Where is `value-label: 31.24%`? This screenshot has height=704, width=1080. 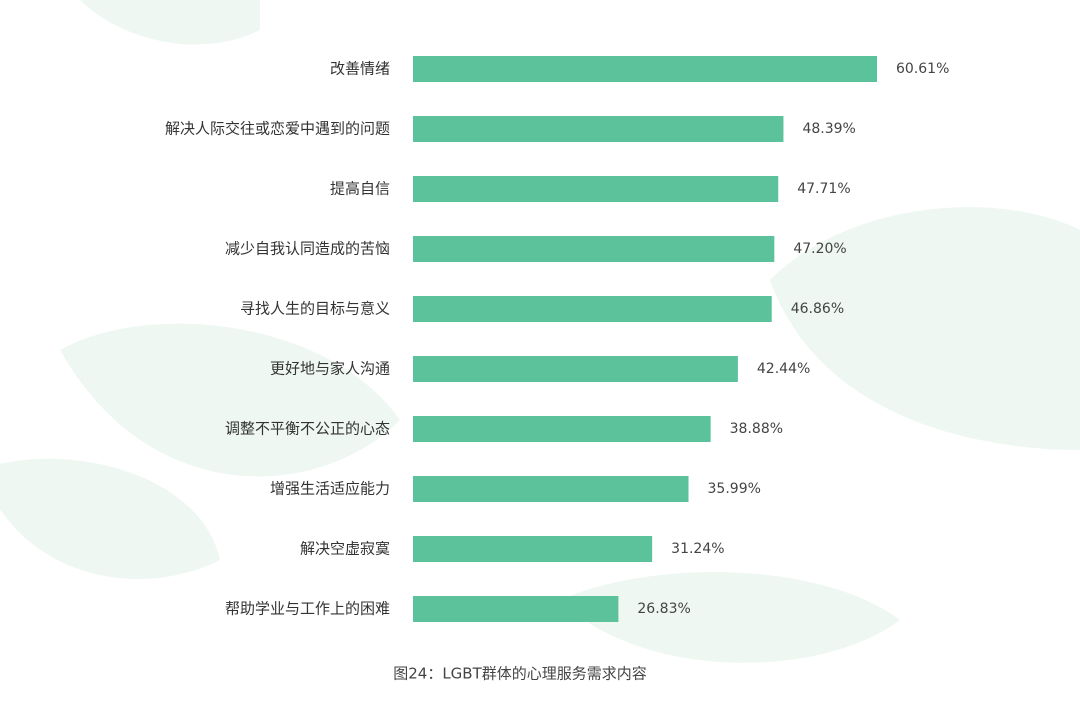 value-label: 31.24% is located at coordinates (697, 549).